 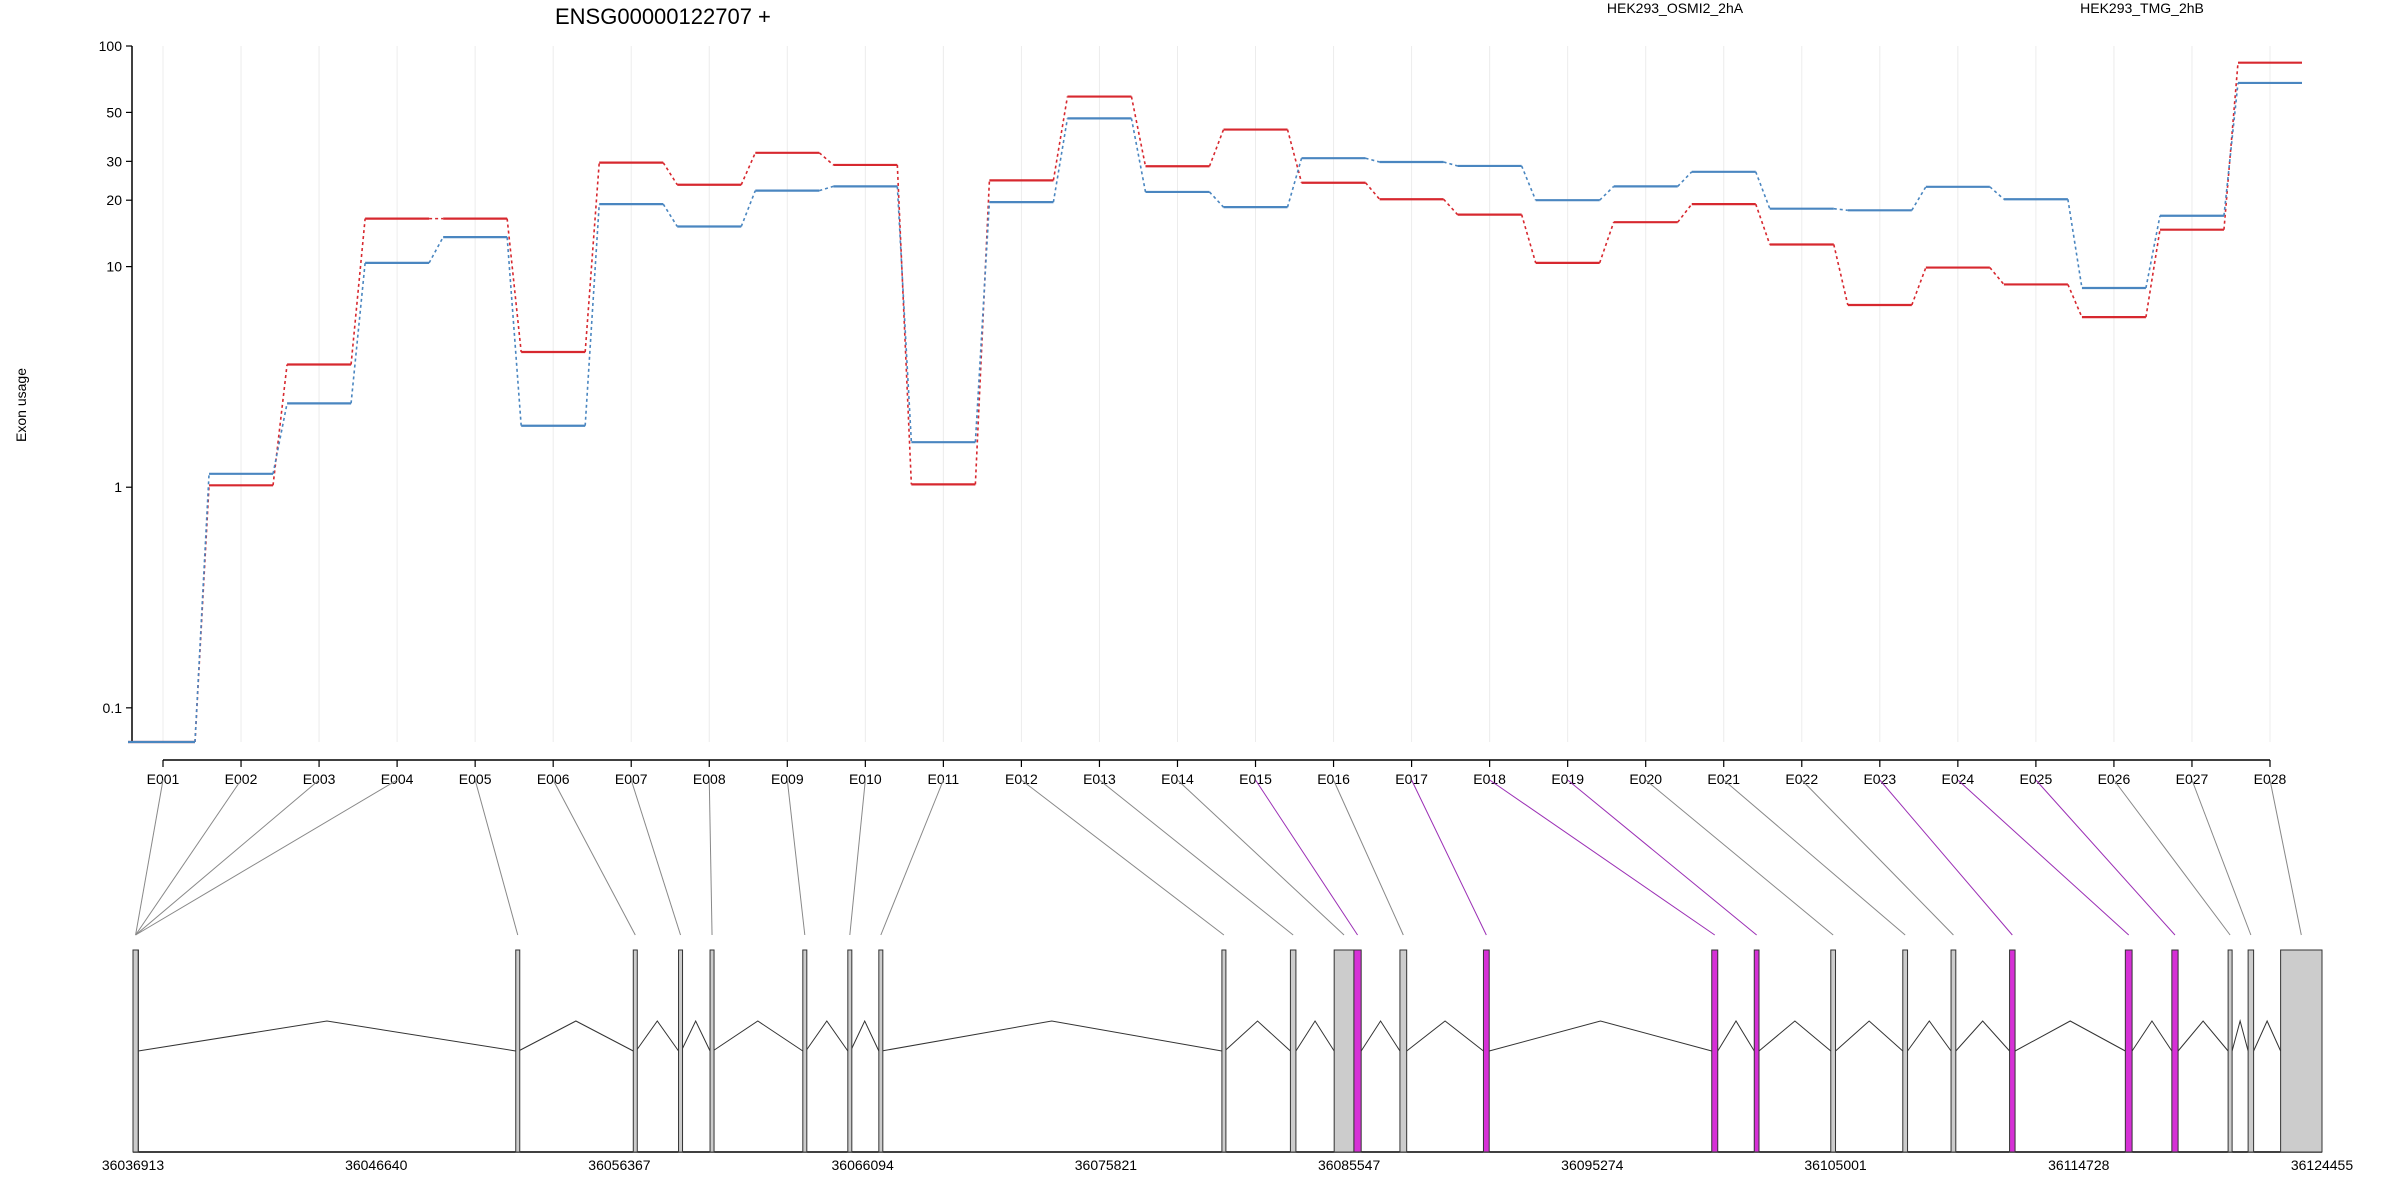 What do you see at coordinates (912, 857) in the screenshot?
I see `exon-connector-e011` at bounding box center [912, 857].